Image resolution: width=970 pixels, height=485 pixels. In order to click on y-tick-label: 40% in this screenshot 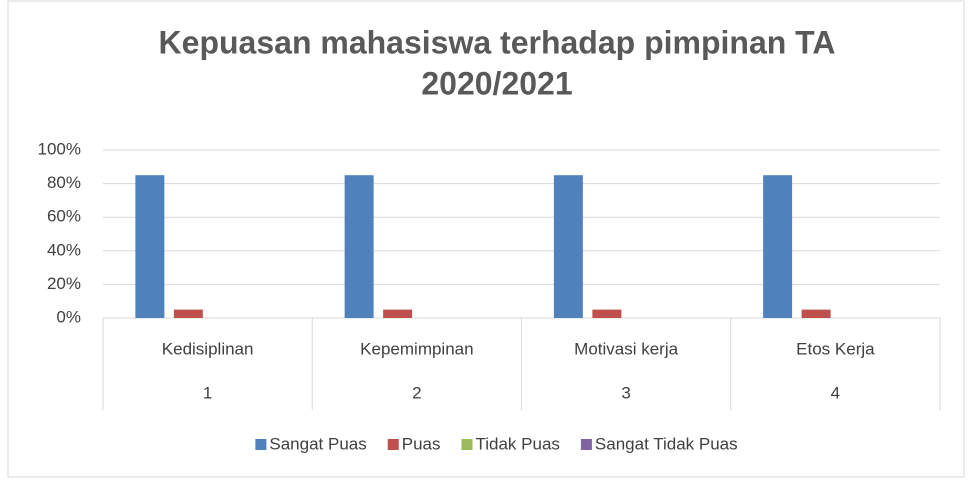, I will do `click(64, 249)`.